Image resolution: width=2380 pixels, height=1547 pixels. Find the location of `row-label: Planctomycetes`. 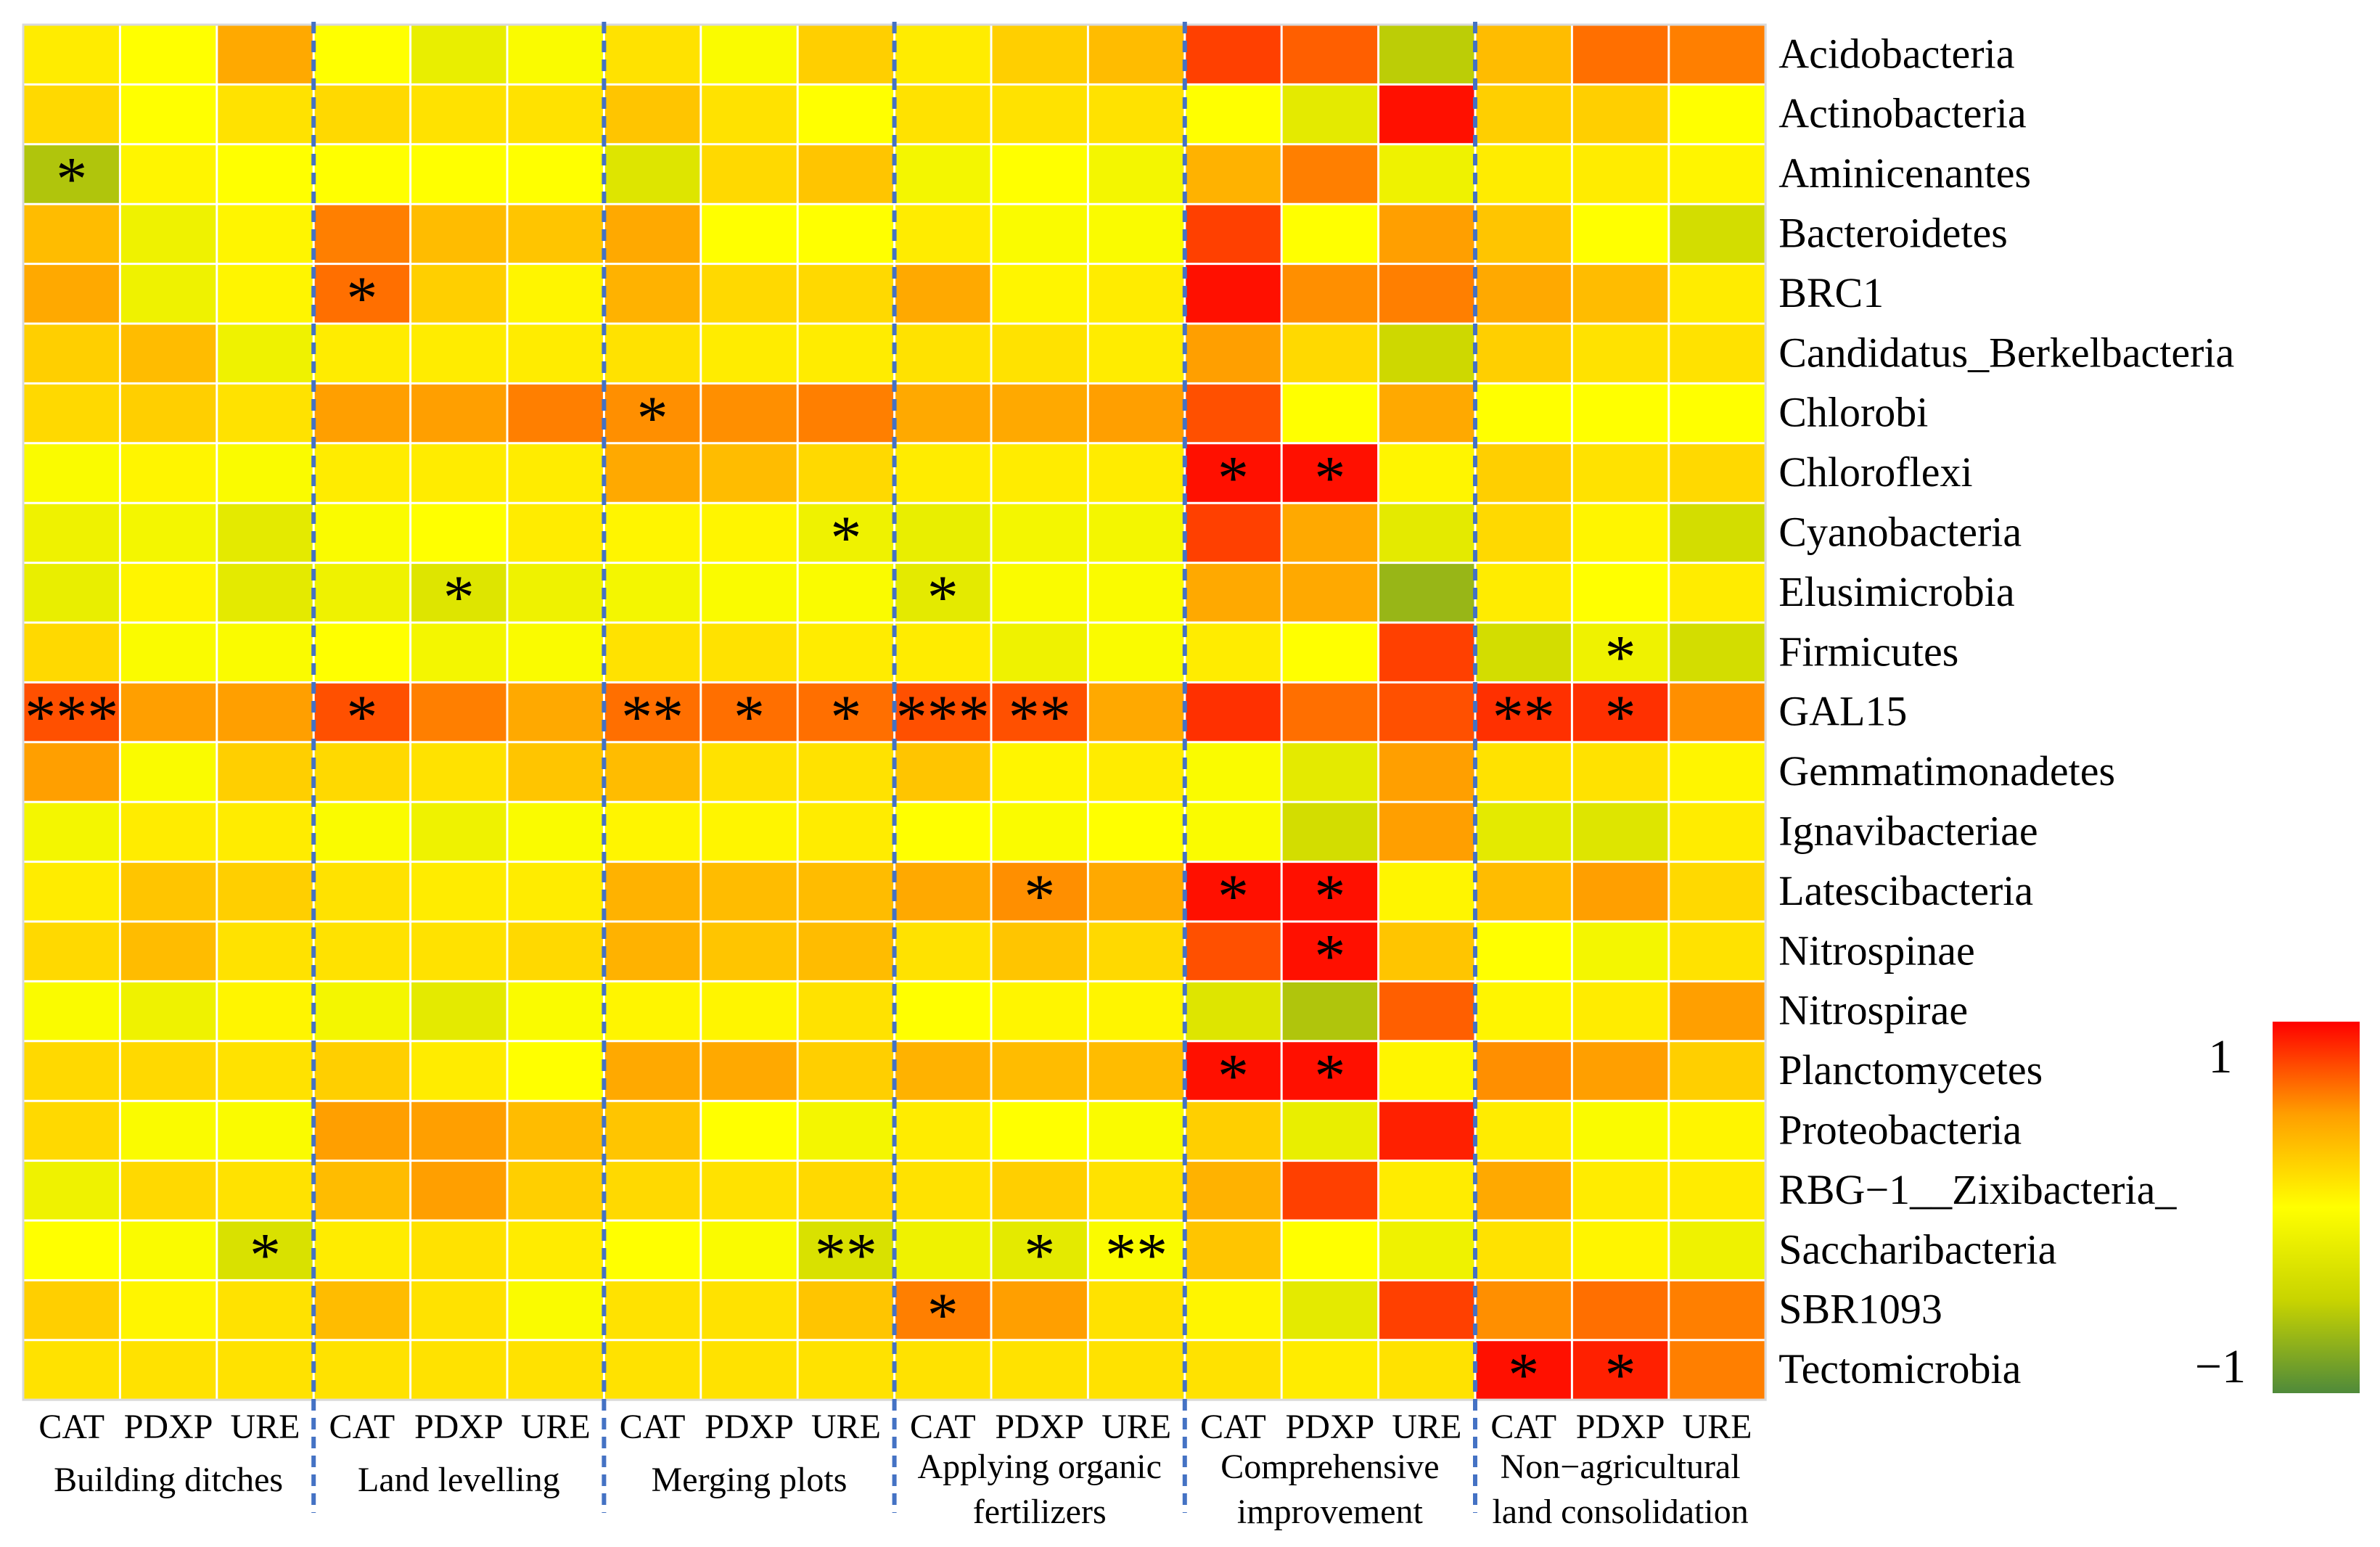

row-label: Planctomycetes is located at coordinates (1910, 1069).